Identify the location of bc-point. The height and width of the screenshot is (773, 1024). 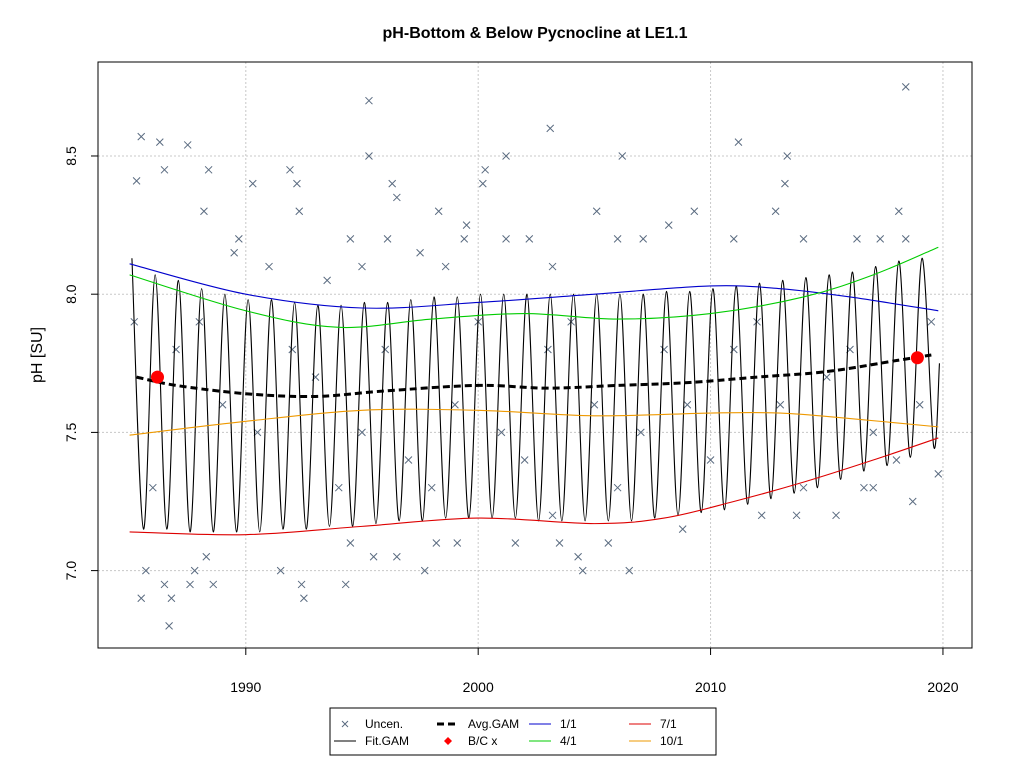
(917, 358).